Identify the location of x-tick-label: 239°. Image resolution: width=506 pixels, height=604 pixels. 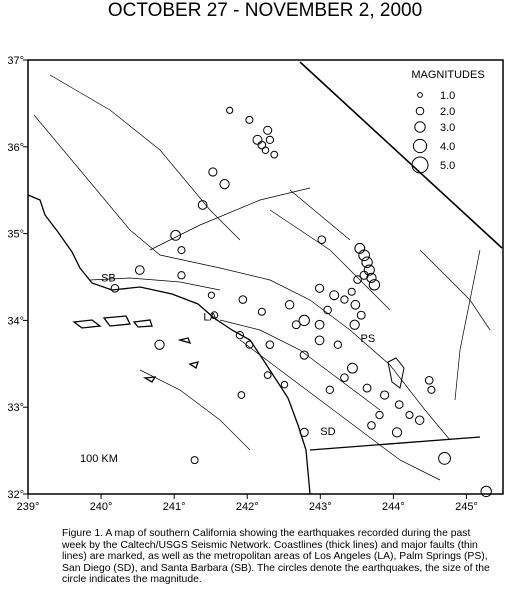
(28, 507).